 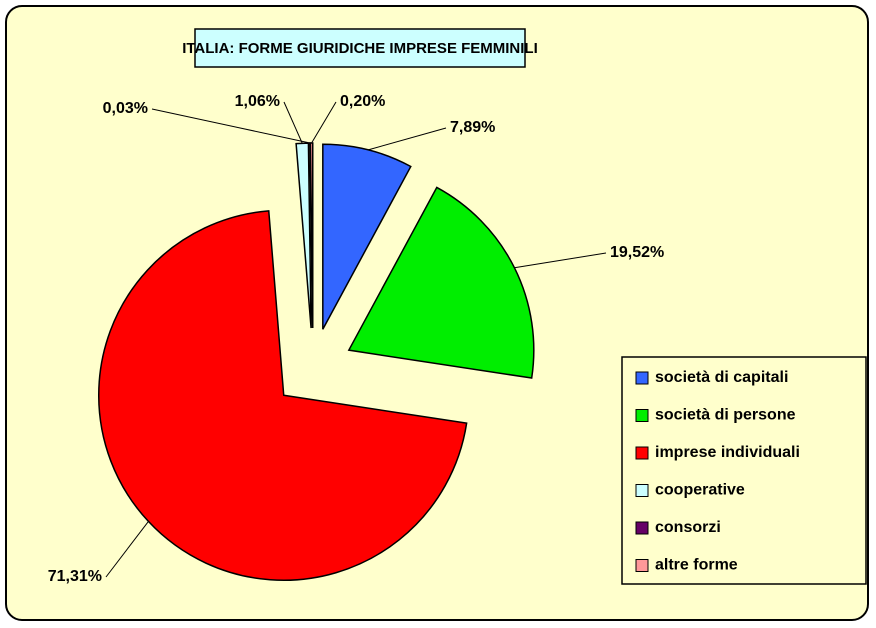 I want to click on legend-label: società di persone, so click(x=725, y=415).